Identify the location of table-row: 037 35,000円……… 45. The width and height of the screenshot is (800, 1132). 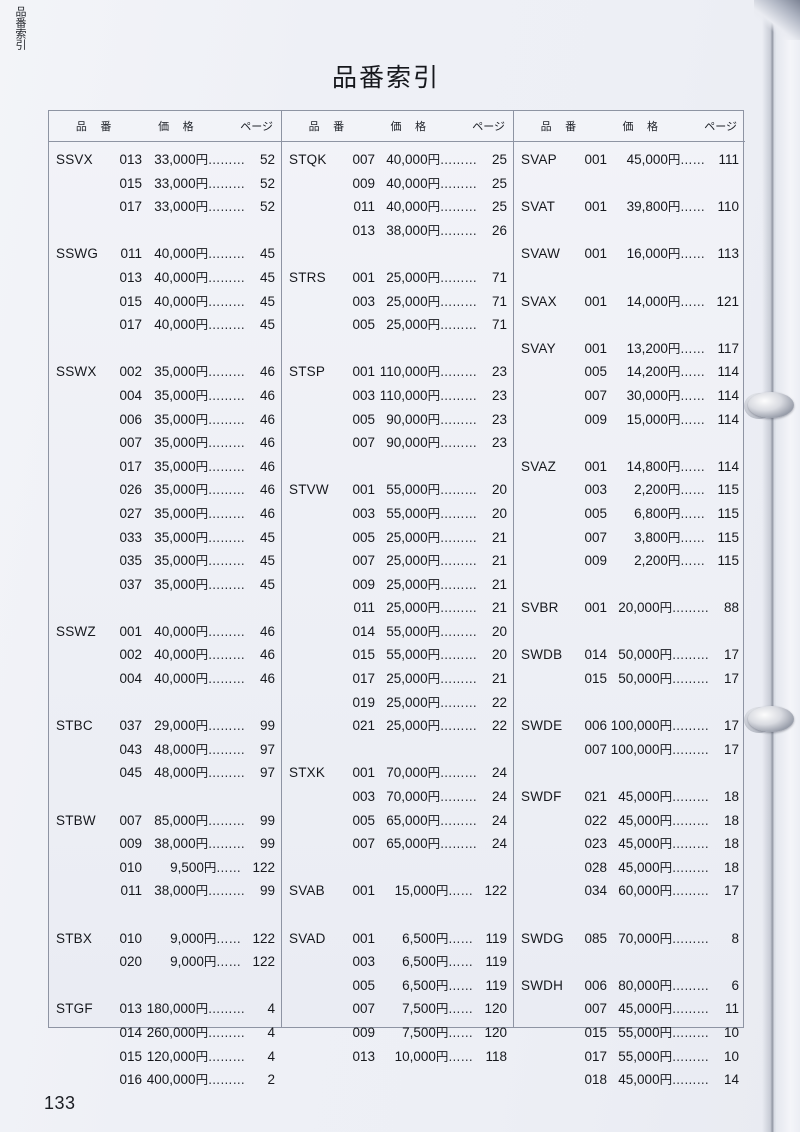
(165, 586).